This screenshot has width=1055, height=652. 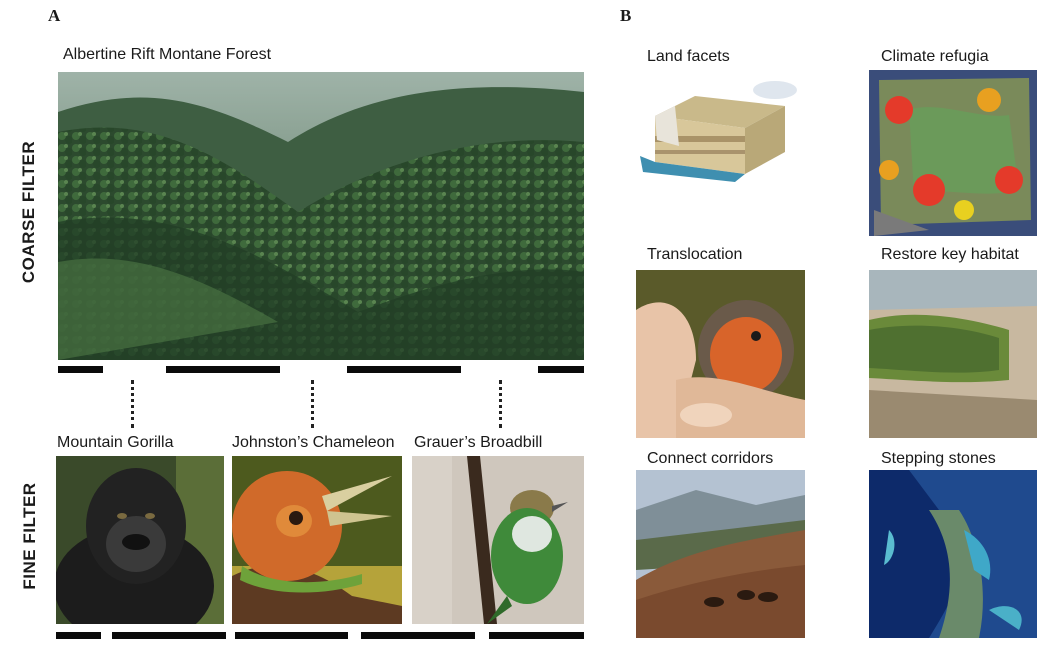 I want to click on species-title-broadbill: Grauer’s Broadbill, so click(x=478, y=442).